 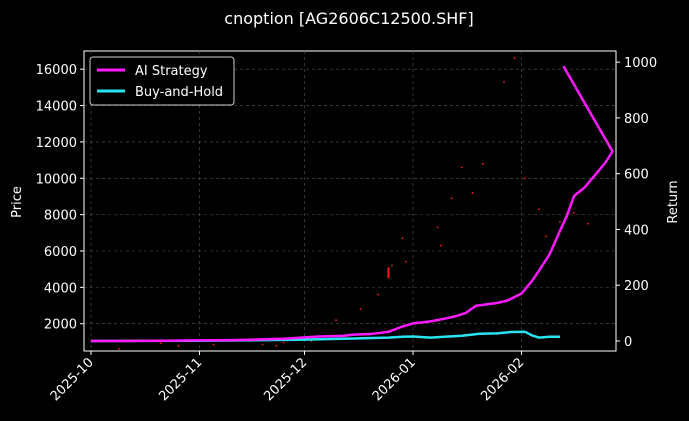 What do you see at coordinates (628, 342) in the screenshot?
I see `y2-tick-label: 0` at bounding box center [628, 342].